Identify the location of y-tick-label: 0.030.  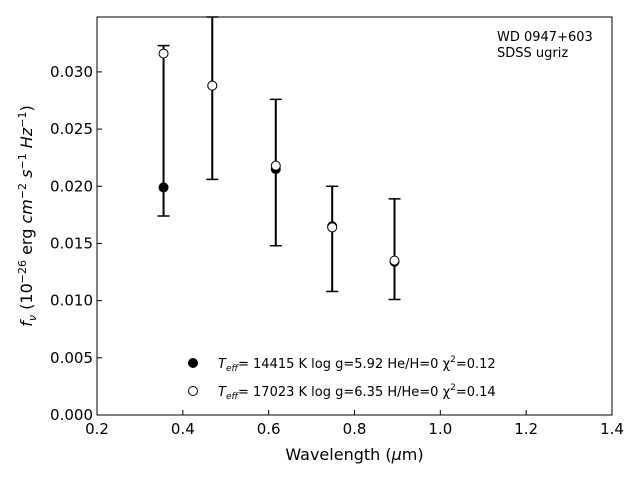
(71, 72).